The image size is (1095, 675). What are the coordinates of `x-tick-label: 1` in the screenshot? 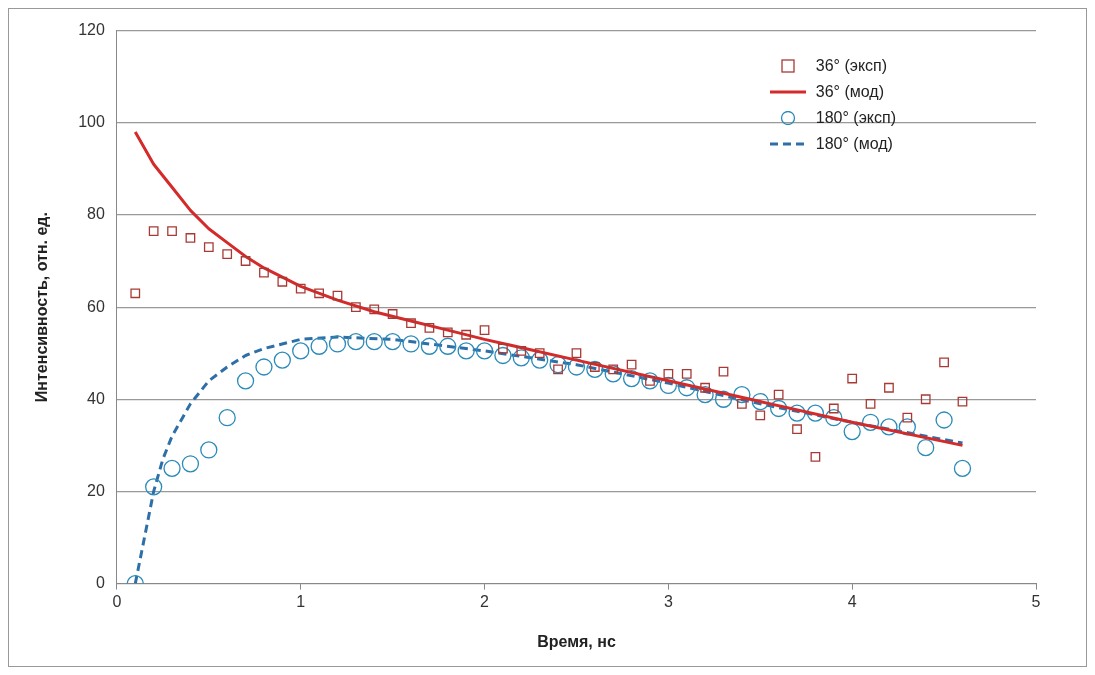 It's located at (301, 601).